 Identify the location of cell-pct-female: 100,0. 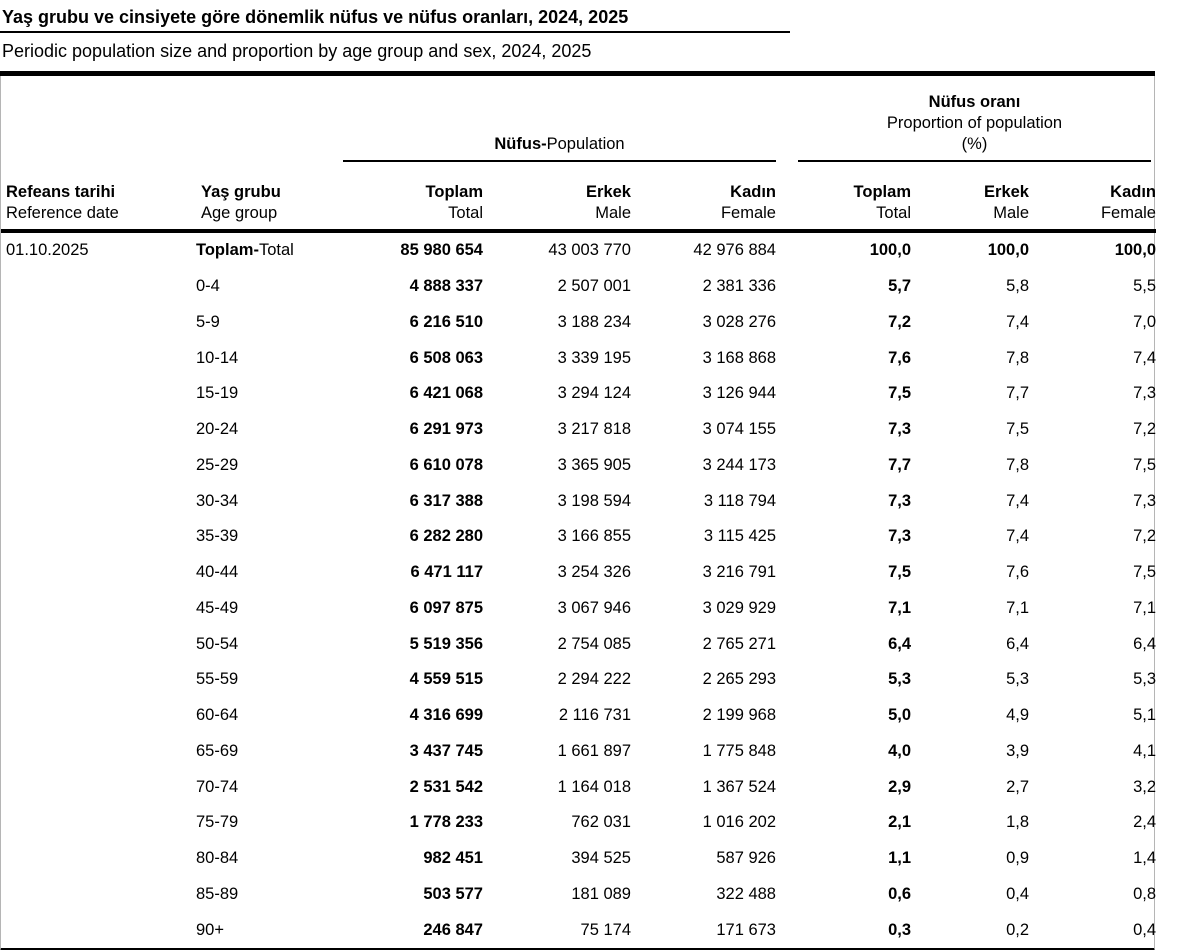
(1135, 250).